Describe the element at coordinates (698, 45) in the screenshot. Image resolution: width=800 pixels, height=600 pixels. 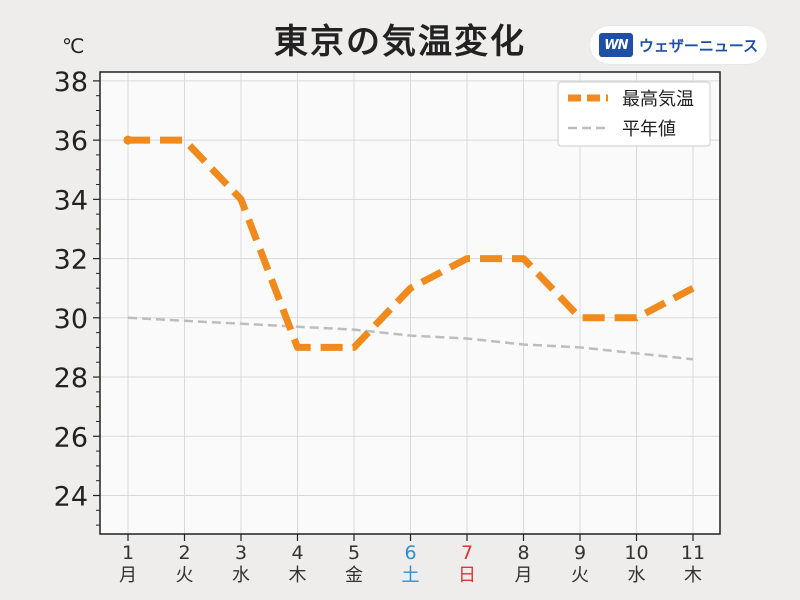
I see `brand-name: ウェザーニュース` at that location.